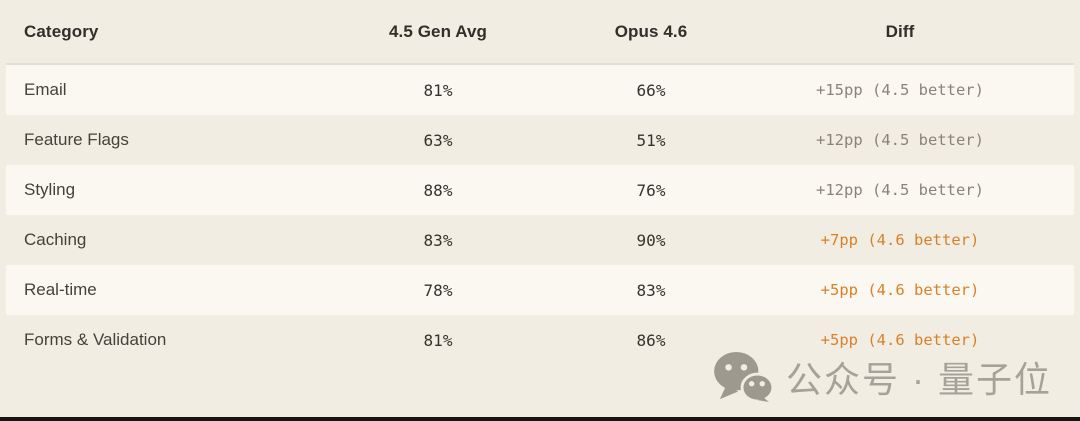 The height and width of the screenshot is (421, 1080). What do you see at coordinates (900, 90) in the screenshot?
I see `diff-value-cell: +15pp (4.5 better)` at bounding box center [900, 90].